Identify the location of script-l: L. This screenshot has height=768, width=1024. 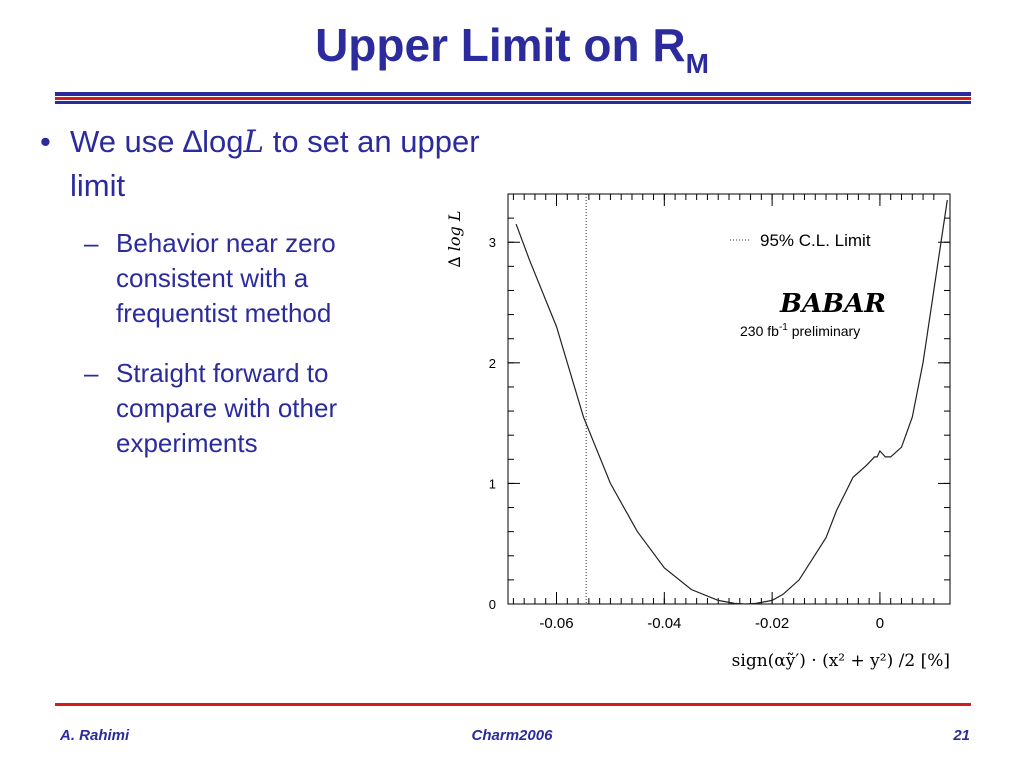
(254, 142).